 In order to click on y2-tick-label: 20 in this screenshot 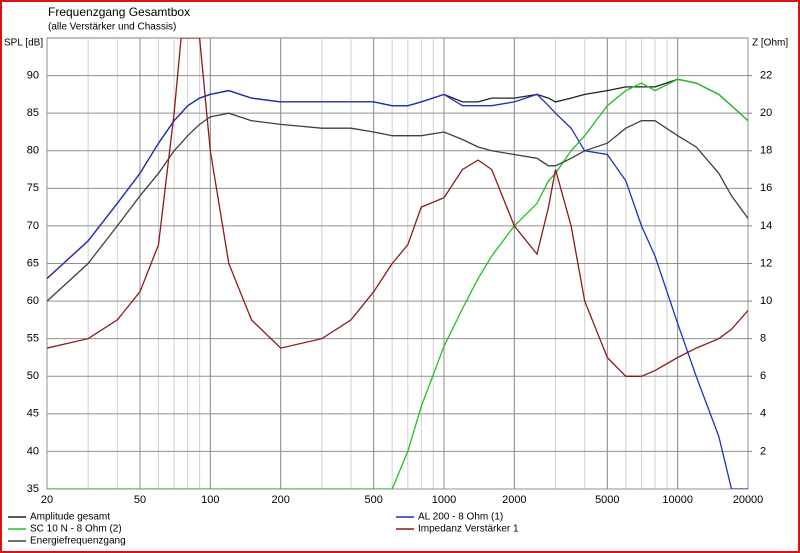, I will do `click(766, 113)`.